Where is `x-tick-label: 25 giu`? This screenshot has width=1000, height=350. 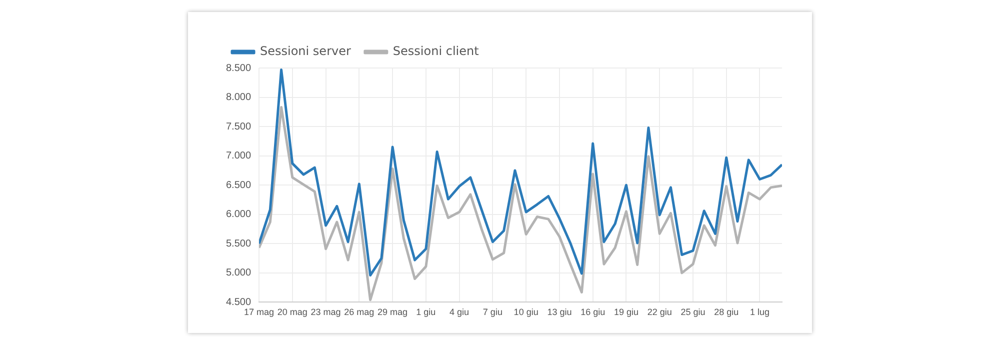
x-tick-label: 25 giu is located at coordinates (693, 312).